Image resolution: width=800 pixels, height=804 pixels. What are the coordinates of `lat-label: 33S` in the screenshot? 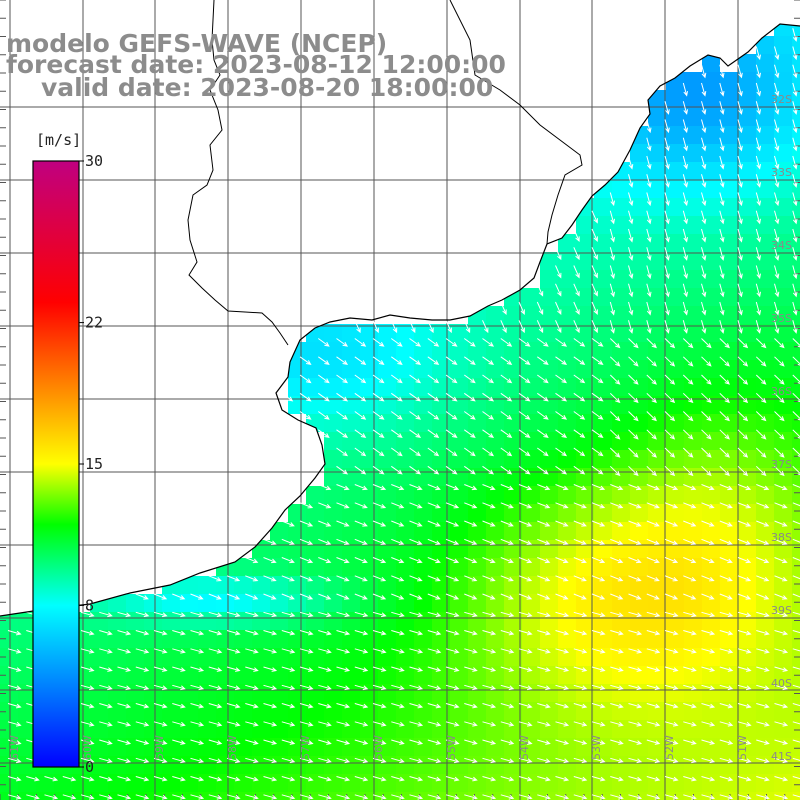 It's located at (781, 172).